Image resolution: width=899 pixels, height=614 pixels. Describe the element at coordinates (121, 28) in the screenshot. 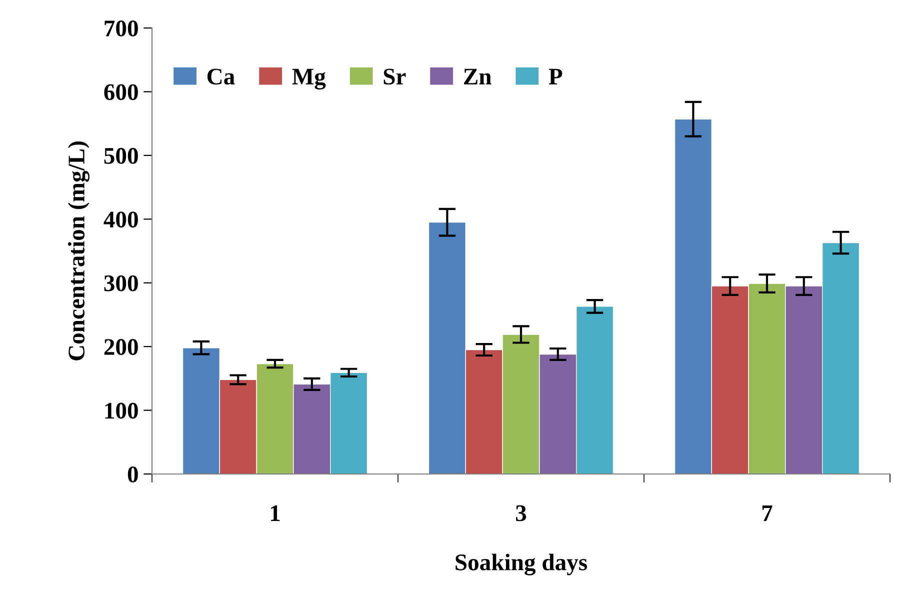

I see `y-tick-label: 700` at that location.